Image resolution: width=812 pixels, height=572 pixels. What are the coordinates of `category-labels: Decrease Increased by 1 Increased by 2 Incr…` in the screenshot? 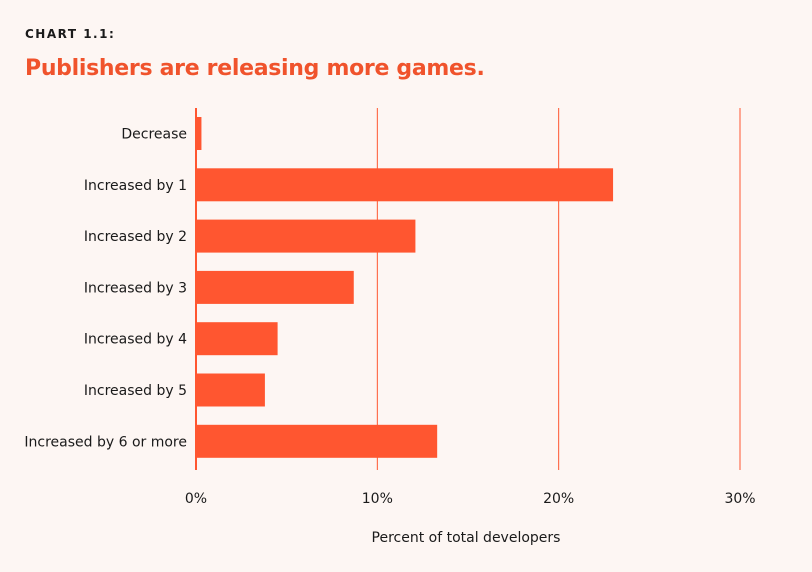 It's located at (105, 289).